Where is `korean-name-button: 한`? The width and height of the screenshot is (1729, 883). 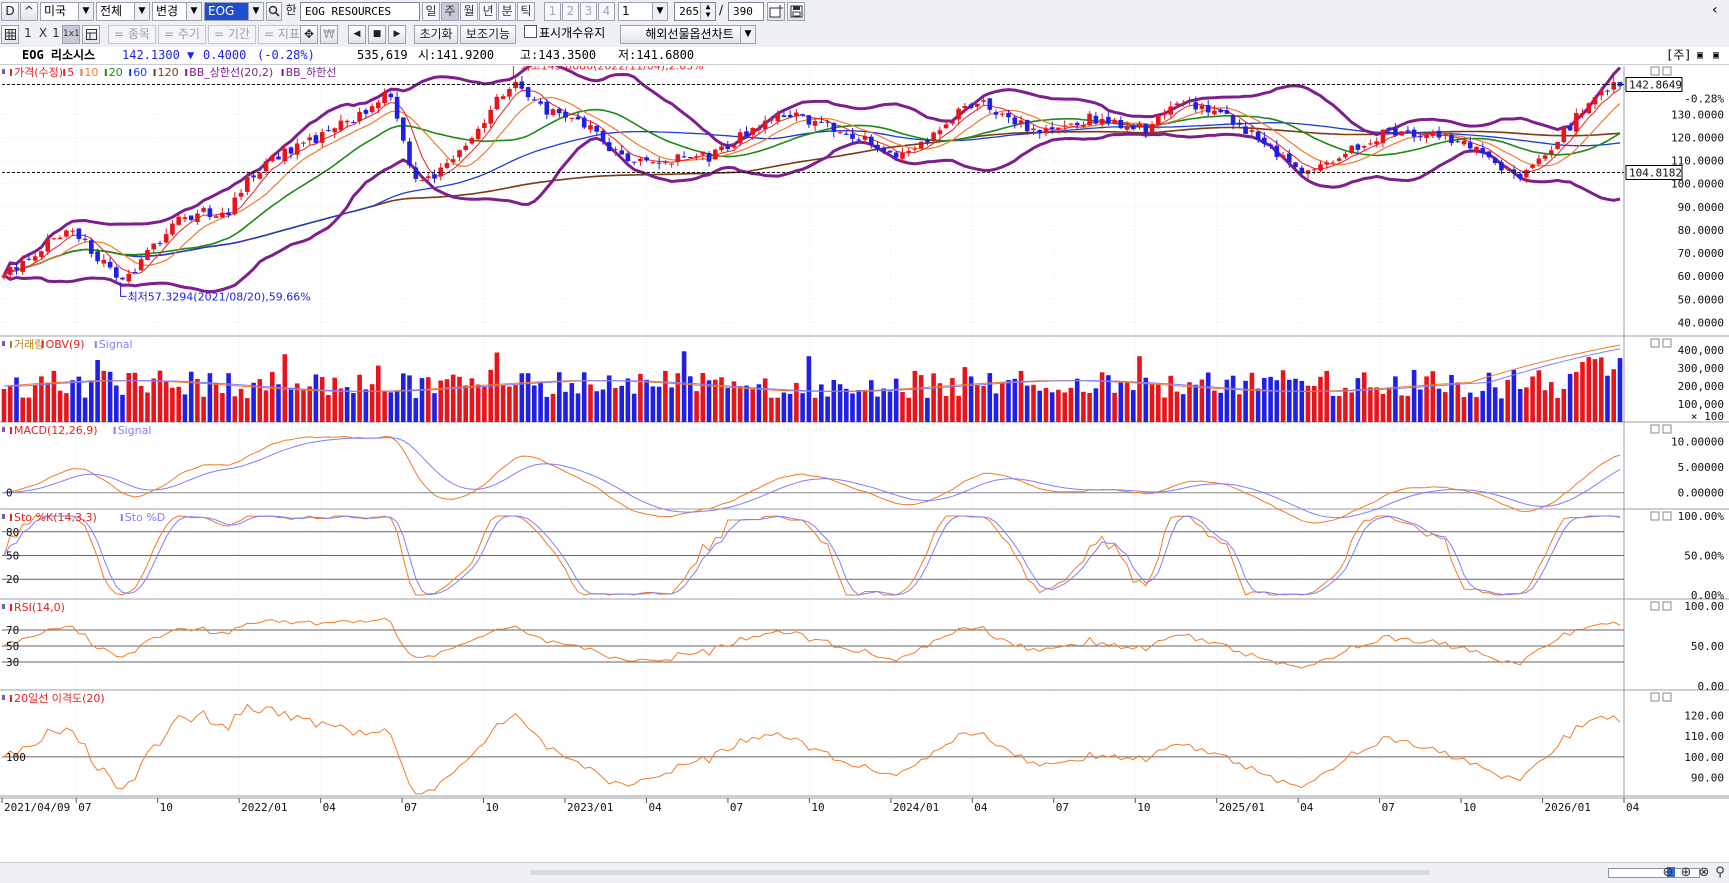
korean-name-button: 한 is located at coordinates (291, 11).